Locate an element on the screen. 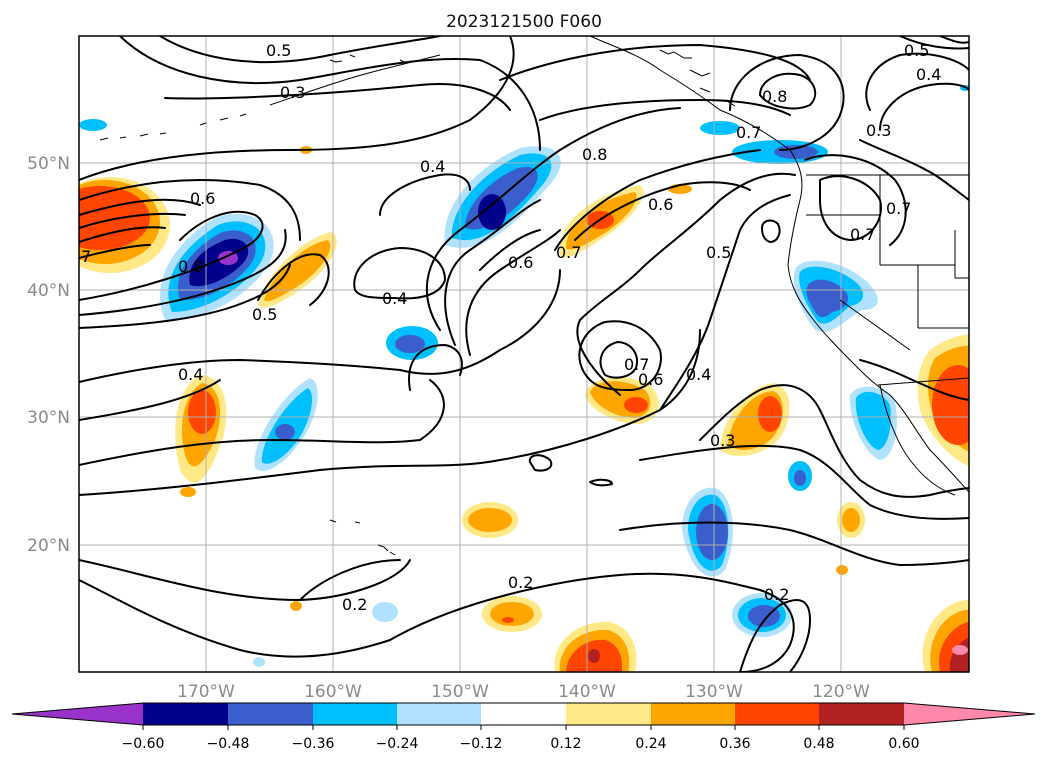  warm-anomaly-southeast is located at coordinates (945, 636).